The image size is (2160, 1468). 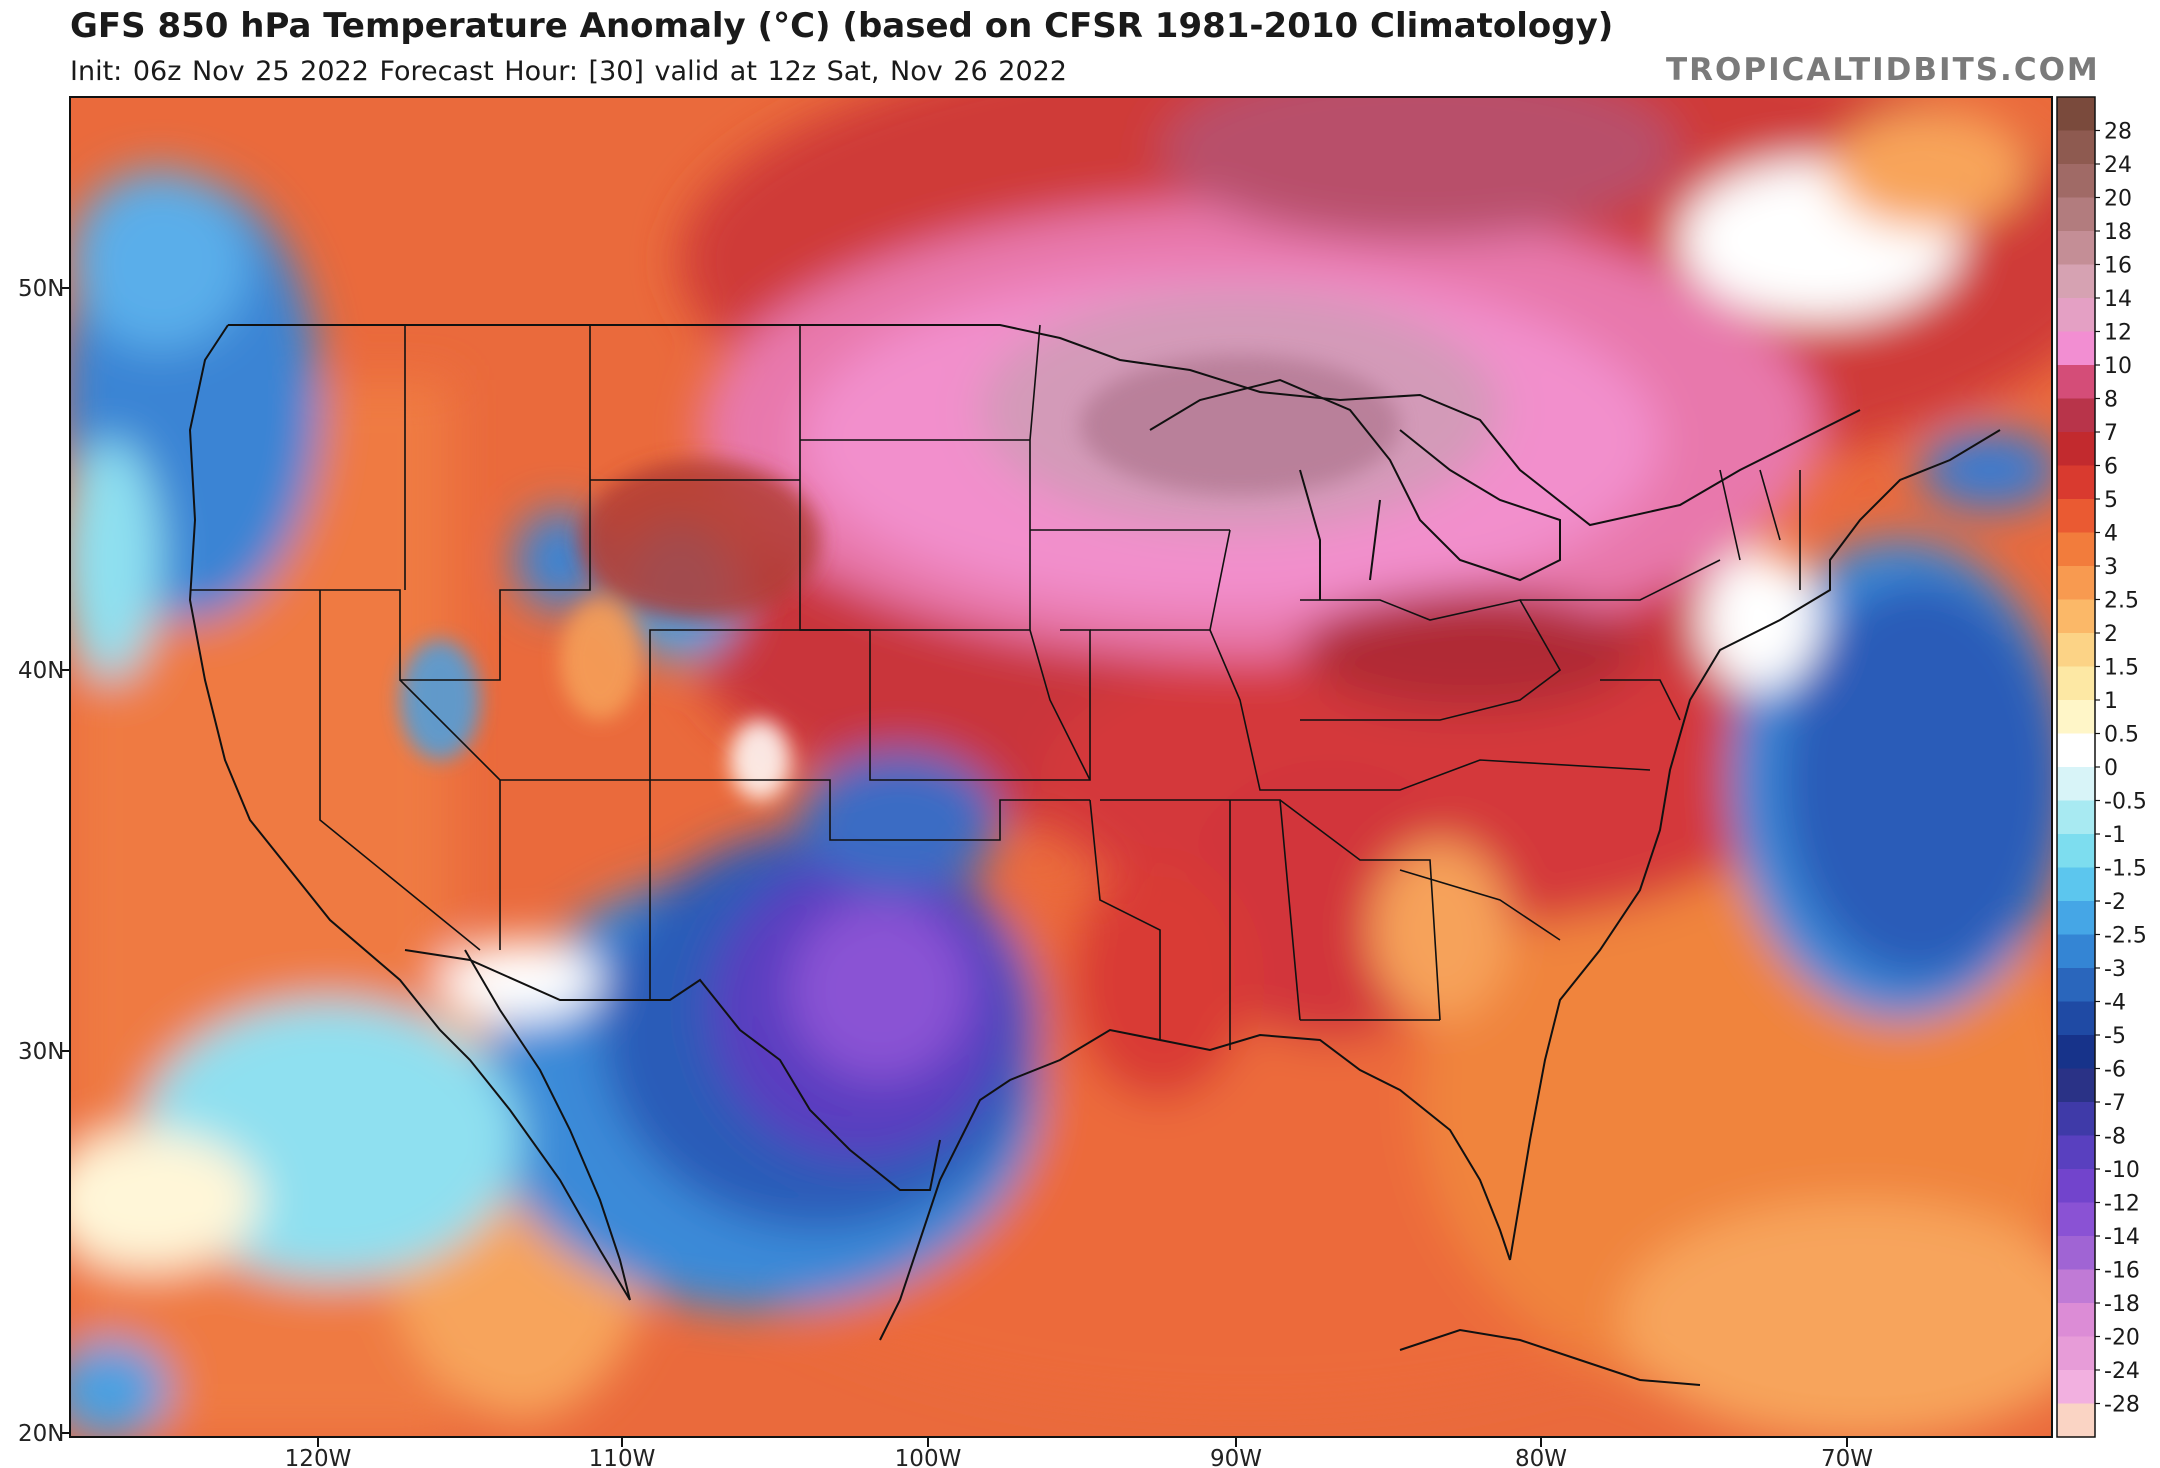 What do you see at coordinates (2122, 1338) in the screenshot?
I see `colorbar-label: -20` at bounding box center [2122, 1338].